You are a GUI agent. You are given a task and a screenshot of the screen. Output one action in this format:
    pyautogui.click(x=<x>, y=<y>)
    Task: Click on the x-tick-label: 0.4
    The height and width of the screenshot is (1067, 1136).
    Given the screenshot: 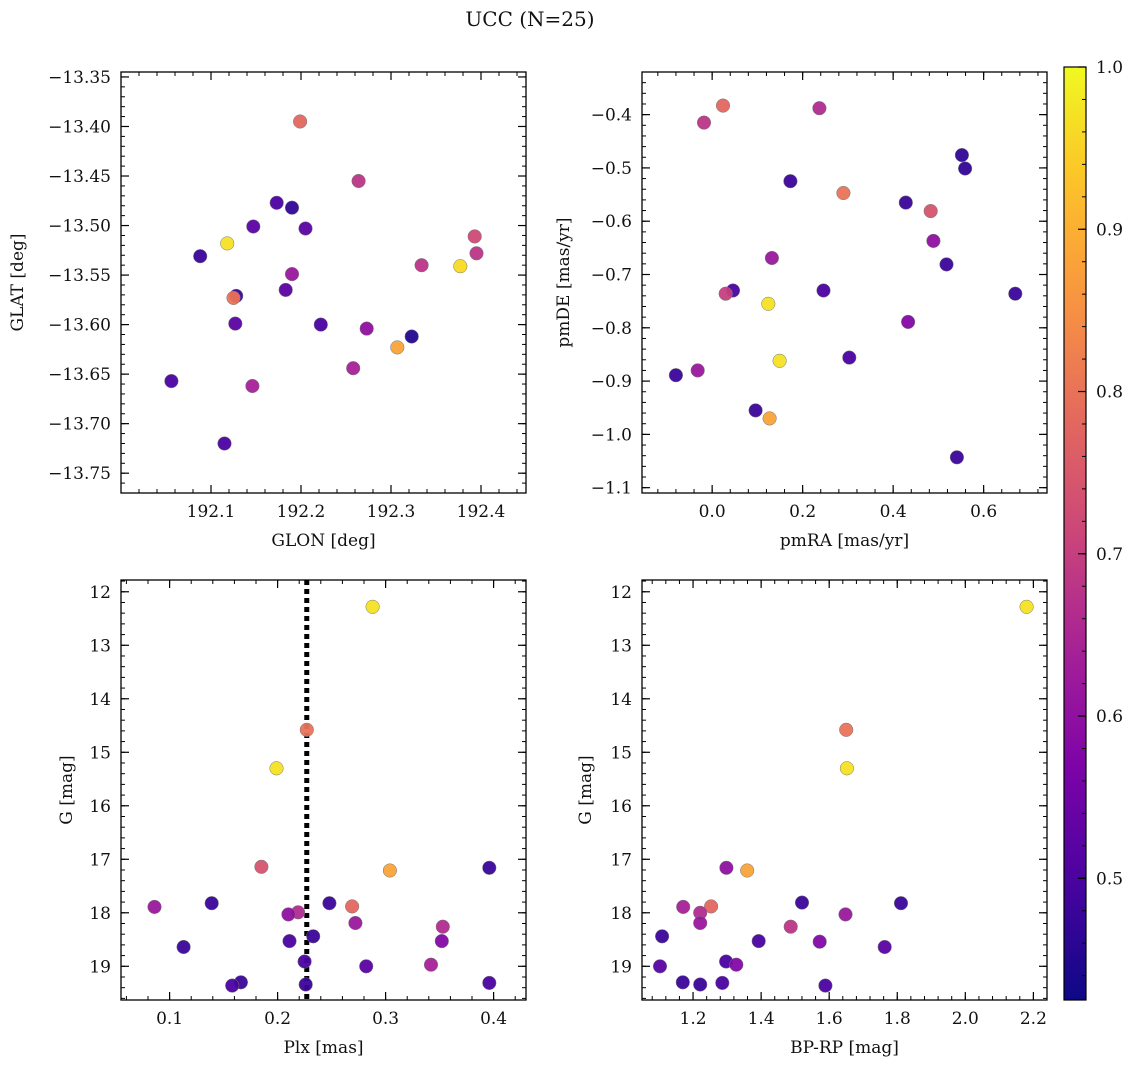 What is the action you would take?
    pyautogui.click(x=493, y=1019)
    